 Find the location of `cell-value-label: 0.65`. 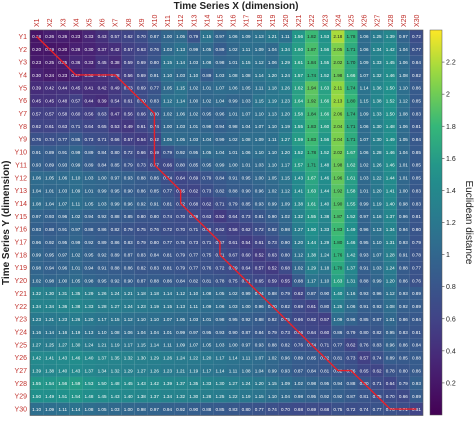

cell-value-label: 0.65 is located at coordinates (259, 280).